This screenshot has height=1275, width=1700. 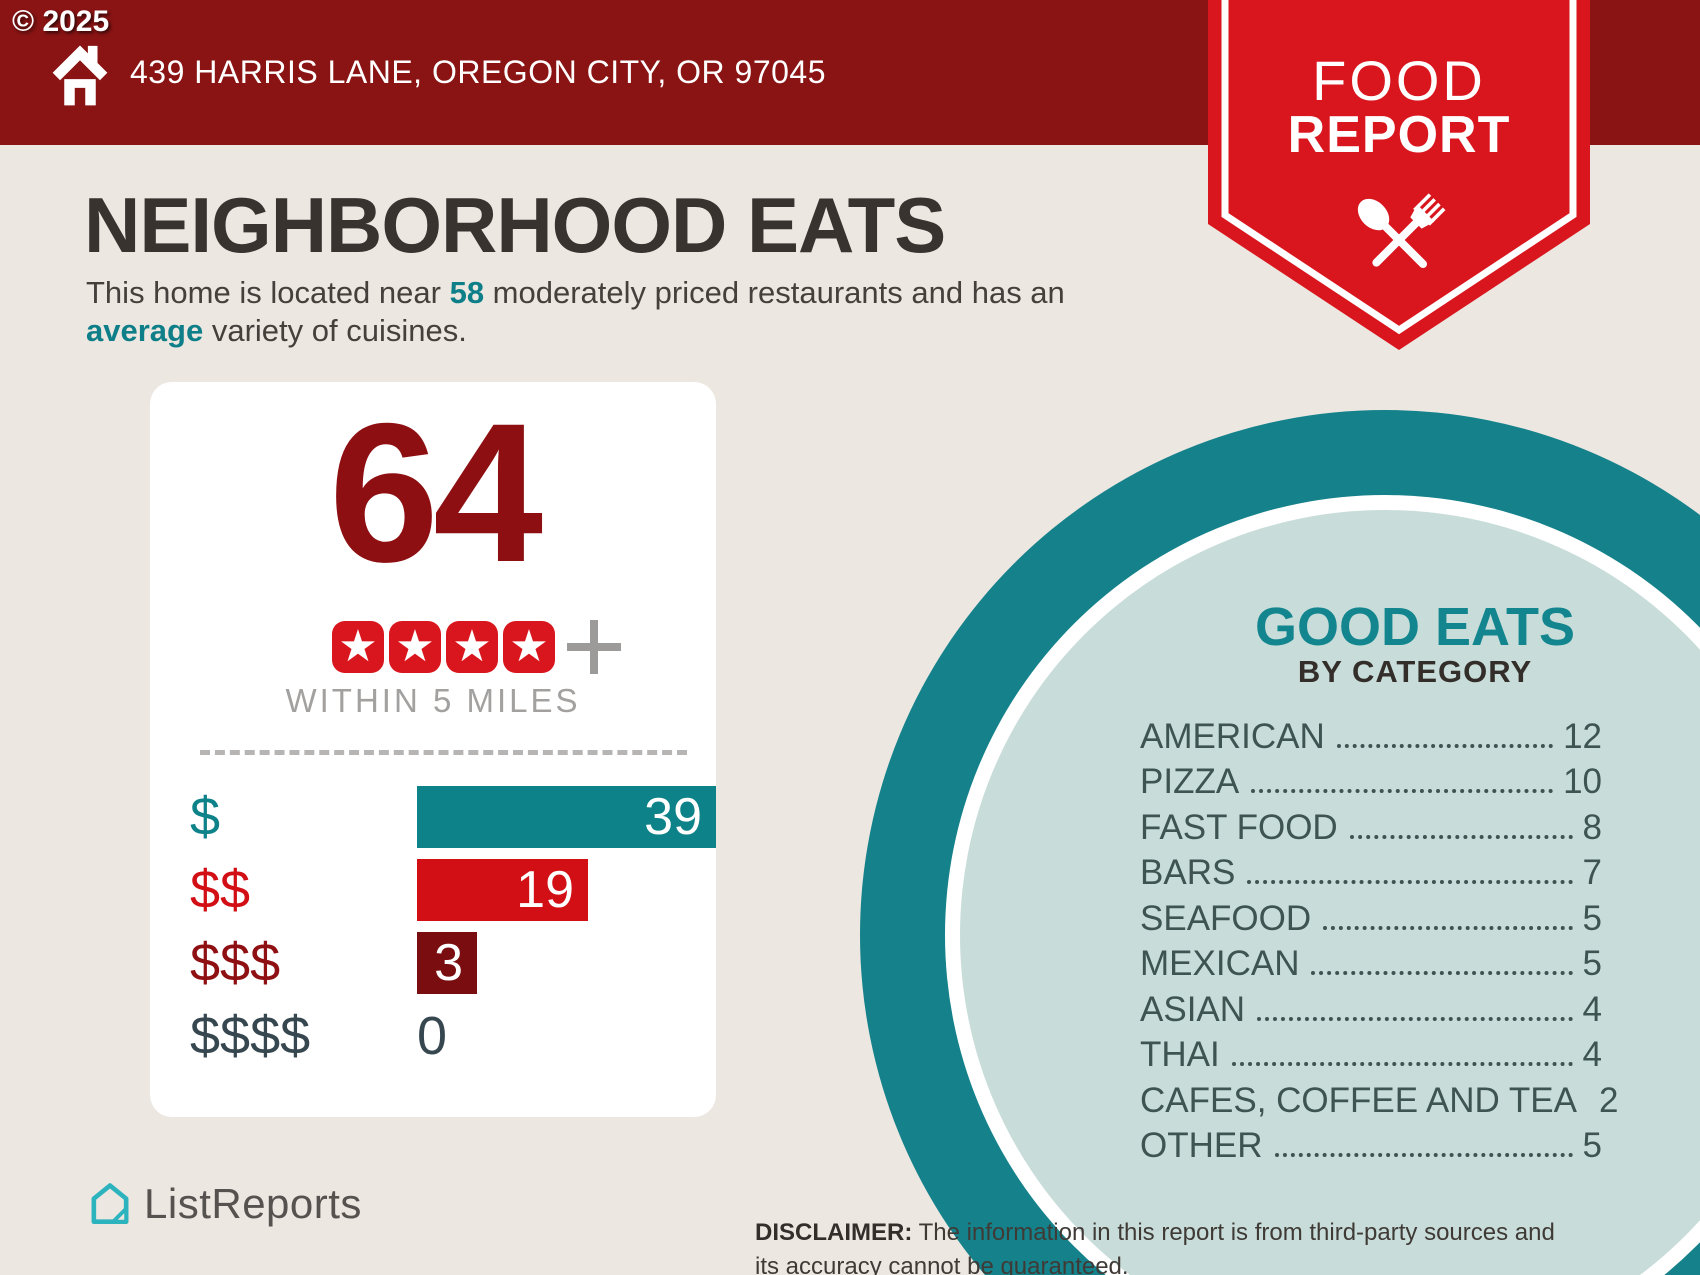 What do you see at coordinates (515, 225) in the screenshot?
I see `page-title: NEIGHBORHOOD EATS` at bounding box center [515, 225].